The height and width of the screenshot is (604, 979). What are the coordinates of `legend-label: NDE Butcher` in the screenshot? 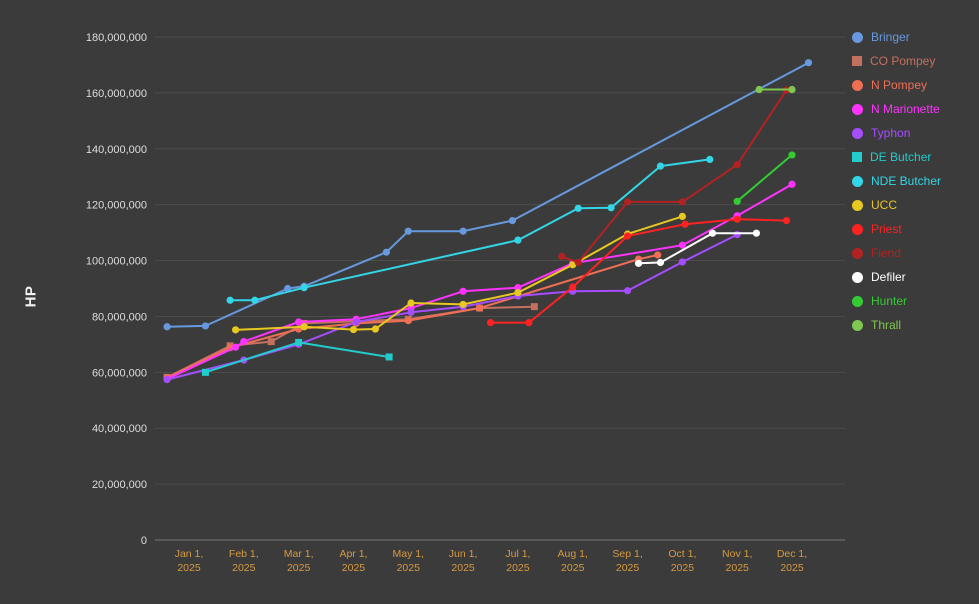 It's located at (906, 181).